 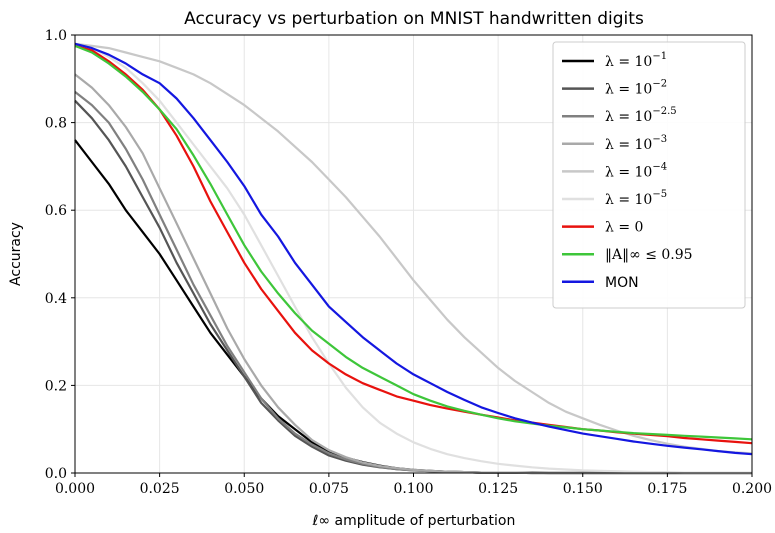 What do you see at coordinates (60, 255) in the screenshot?
I see `y-axis-ticks: 0.0 0.2 0.4 0.6 0.8 1.0` at bounding box center [60, 255].